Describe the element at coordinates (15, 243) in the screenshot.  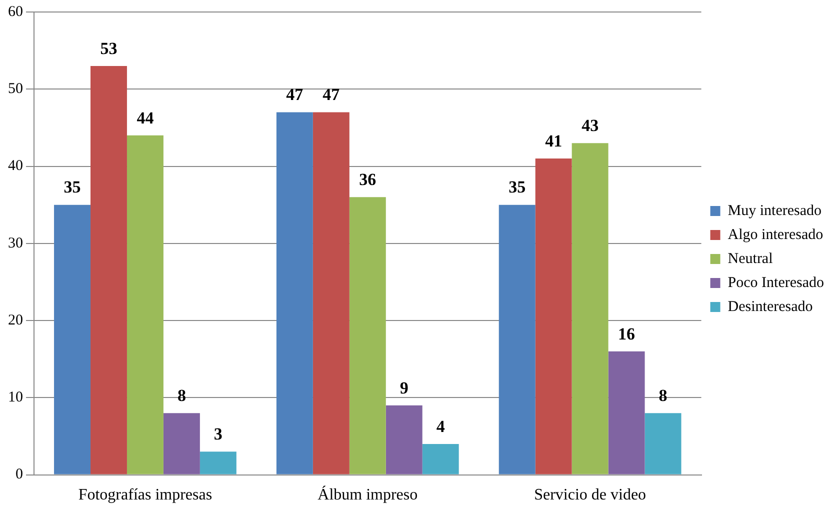
I see `y-tick-label: 30` at that location.